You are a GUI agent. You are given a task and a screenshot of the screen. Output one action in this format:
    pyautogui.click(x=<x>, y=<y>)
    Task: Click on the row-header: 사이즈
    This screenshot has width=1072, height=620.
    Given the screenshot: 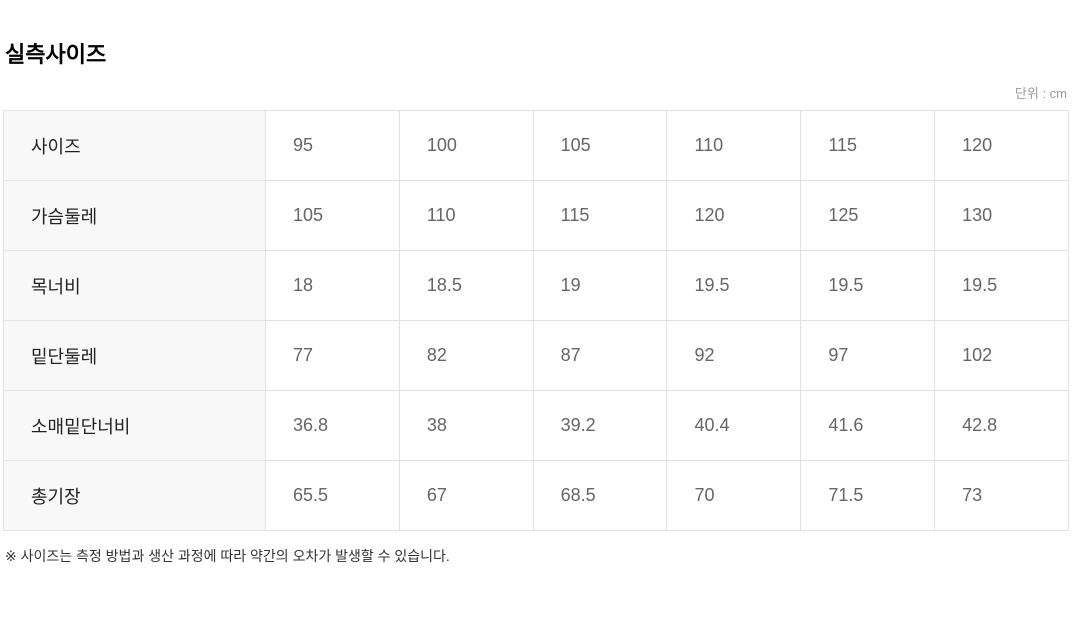 What is the action you would take?
    pyautogui.click(x=134, y=145)
    